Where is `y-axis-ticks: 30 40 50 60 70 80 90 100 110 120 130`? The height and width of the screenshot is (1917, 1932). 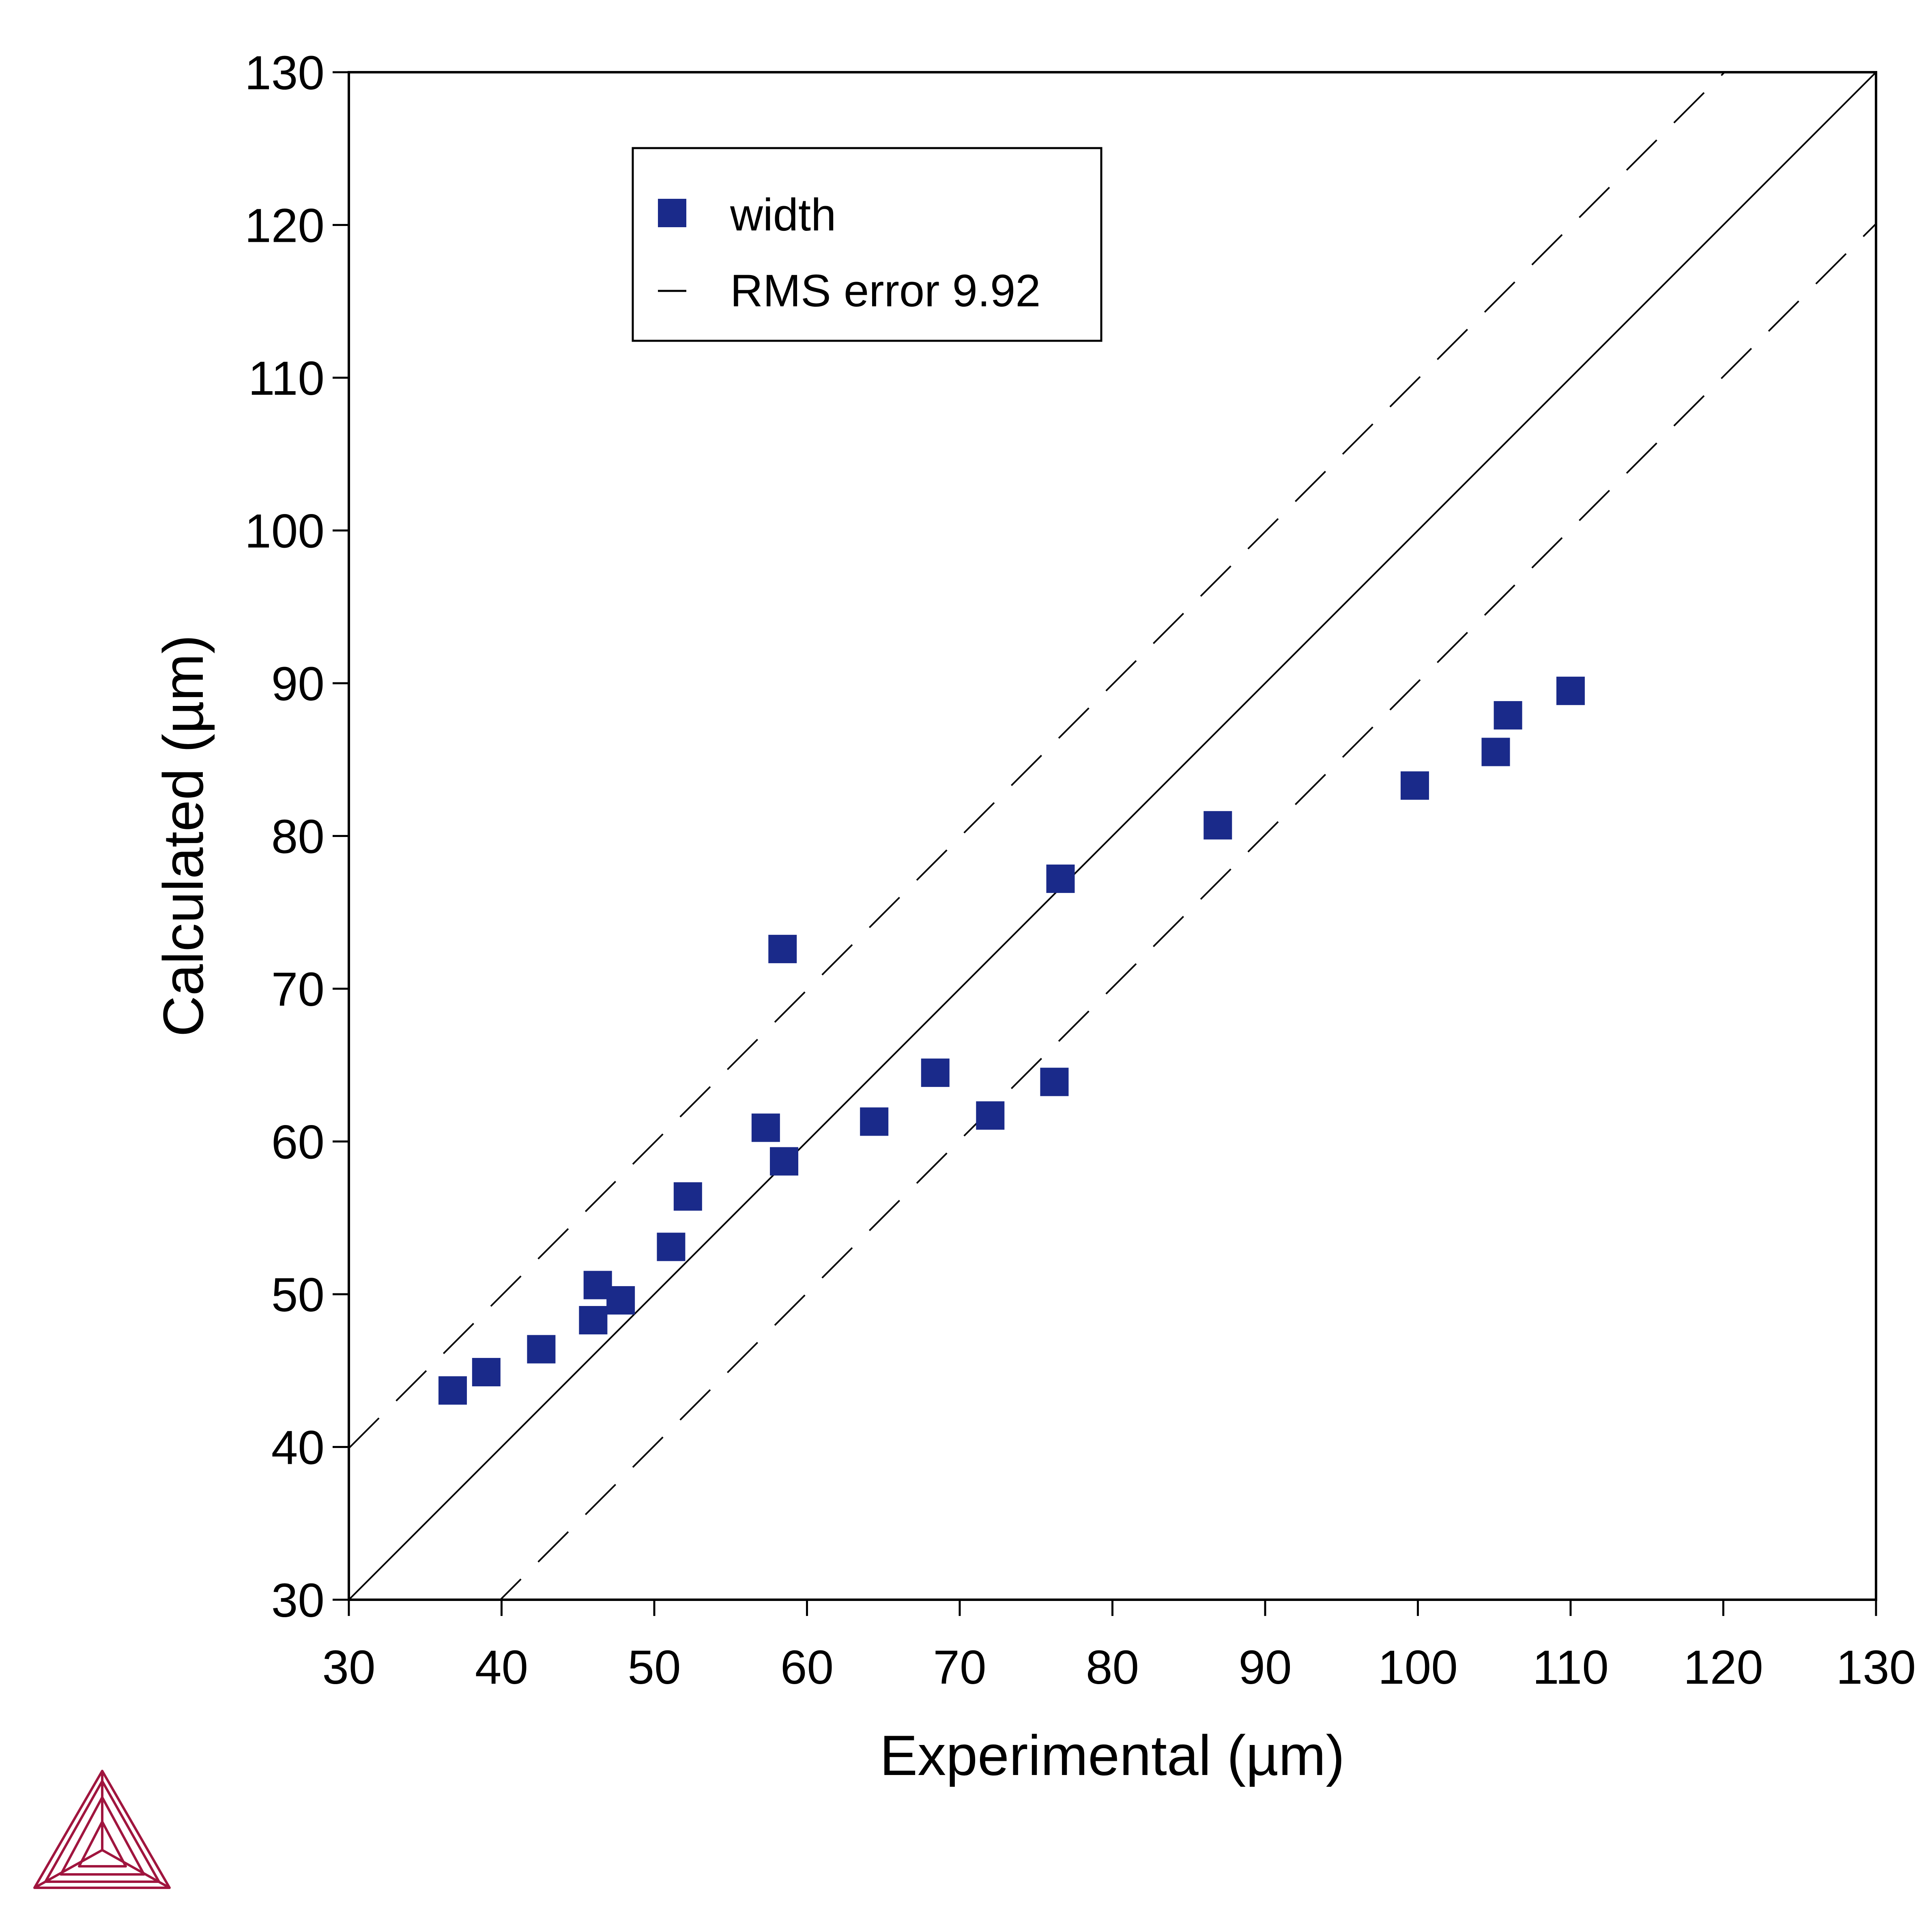
y-axis-ticks: 30 40 50 60 70 80 90 100 110 120 130 is located at coordinates (297, 836).